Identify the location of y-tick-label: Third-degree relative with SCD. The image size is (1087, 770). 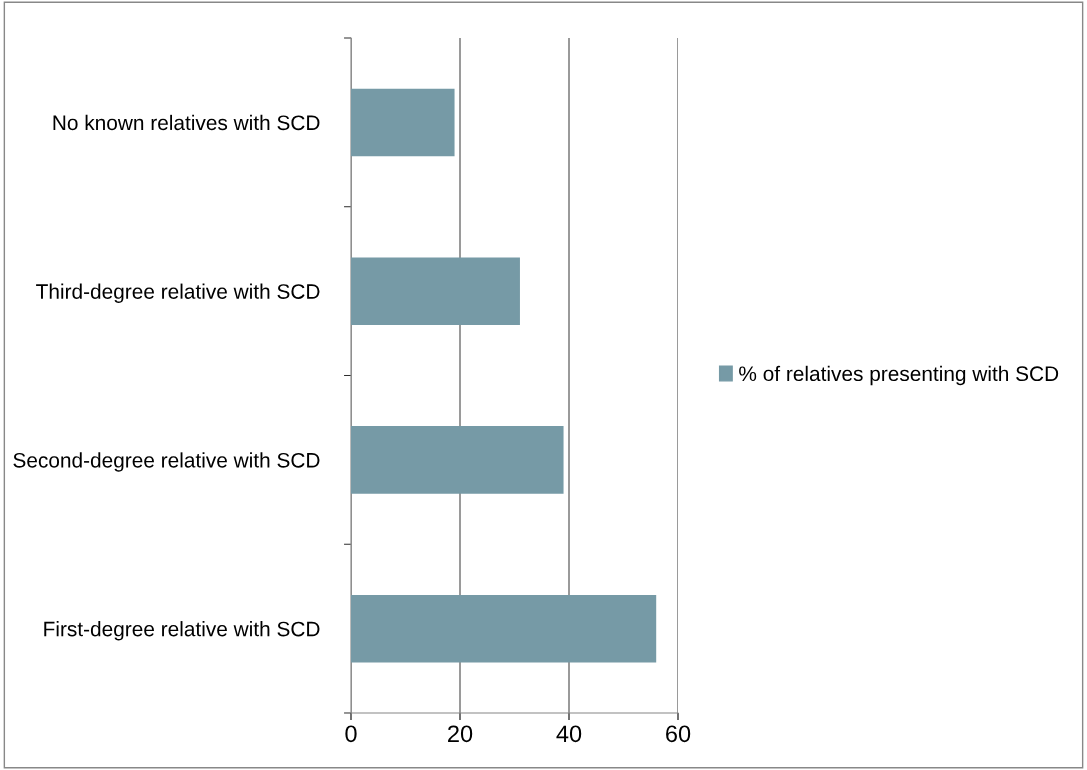
(178, 293).